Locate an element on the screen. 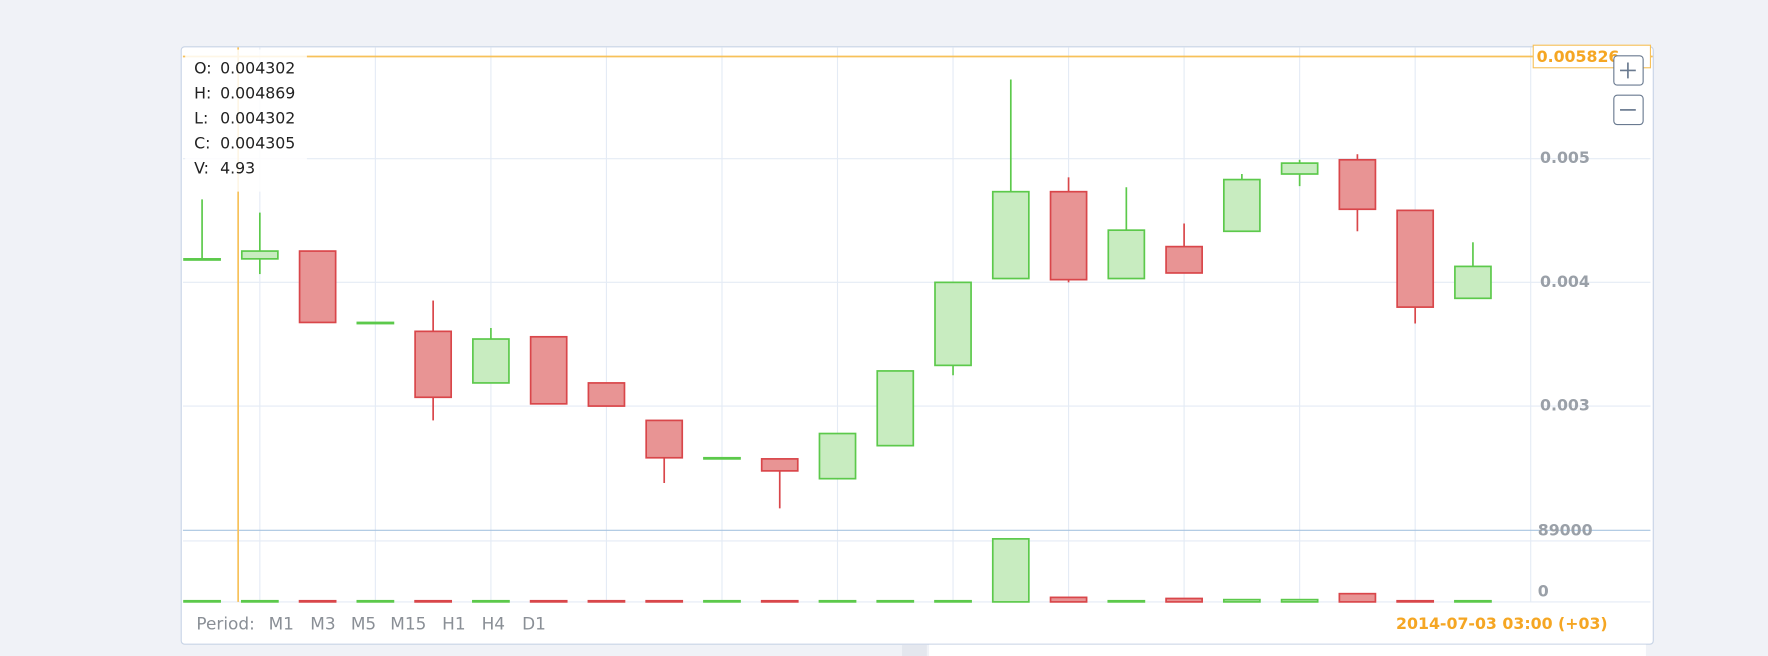  period-option: M3 is located at coordinates (322, 623).